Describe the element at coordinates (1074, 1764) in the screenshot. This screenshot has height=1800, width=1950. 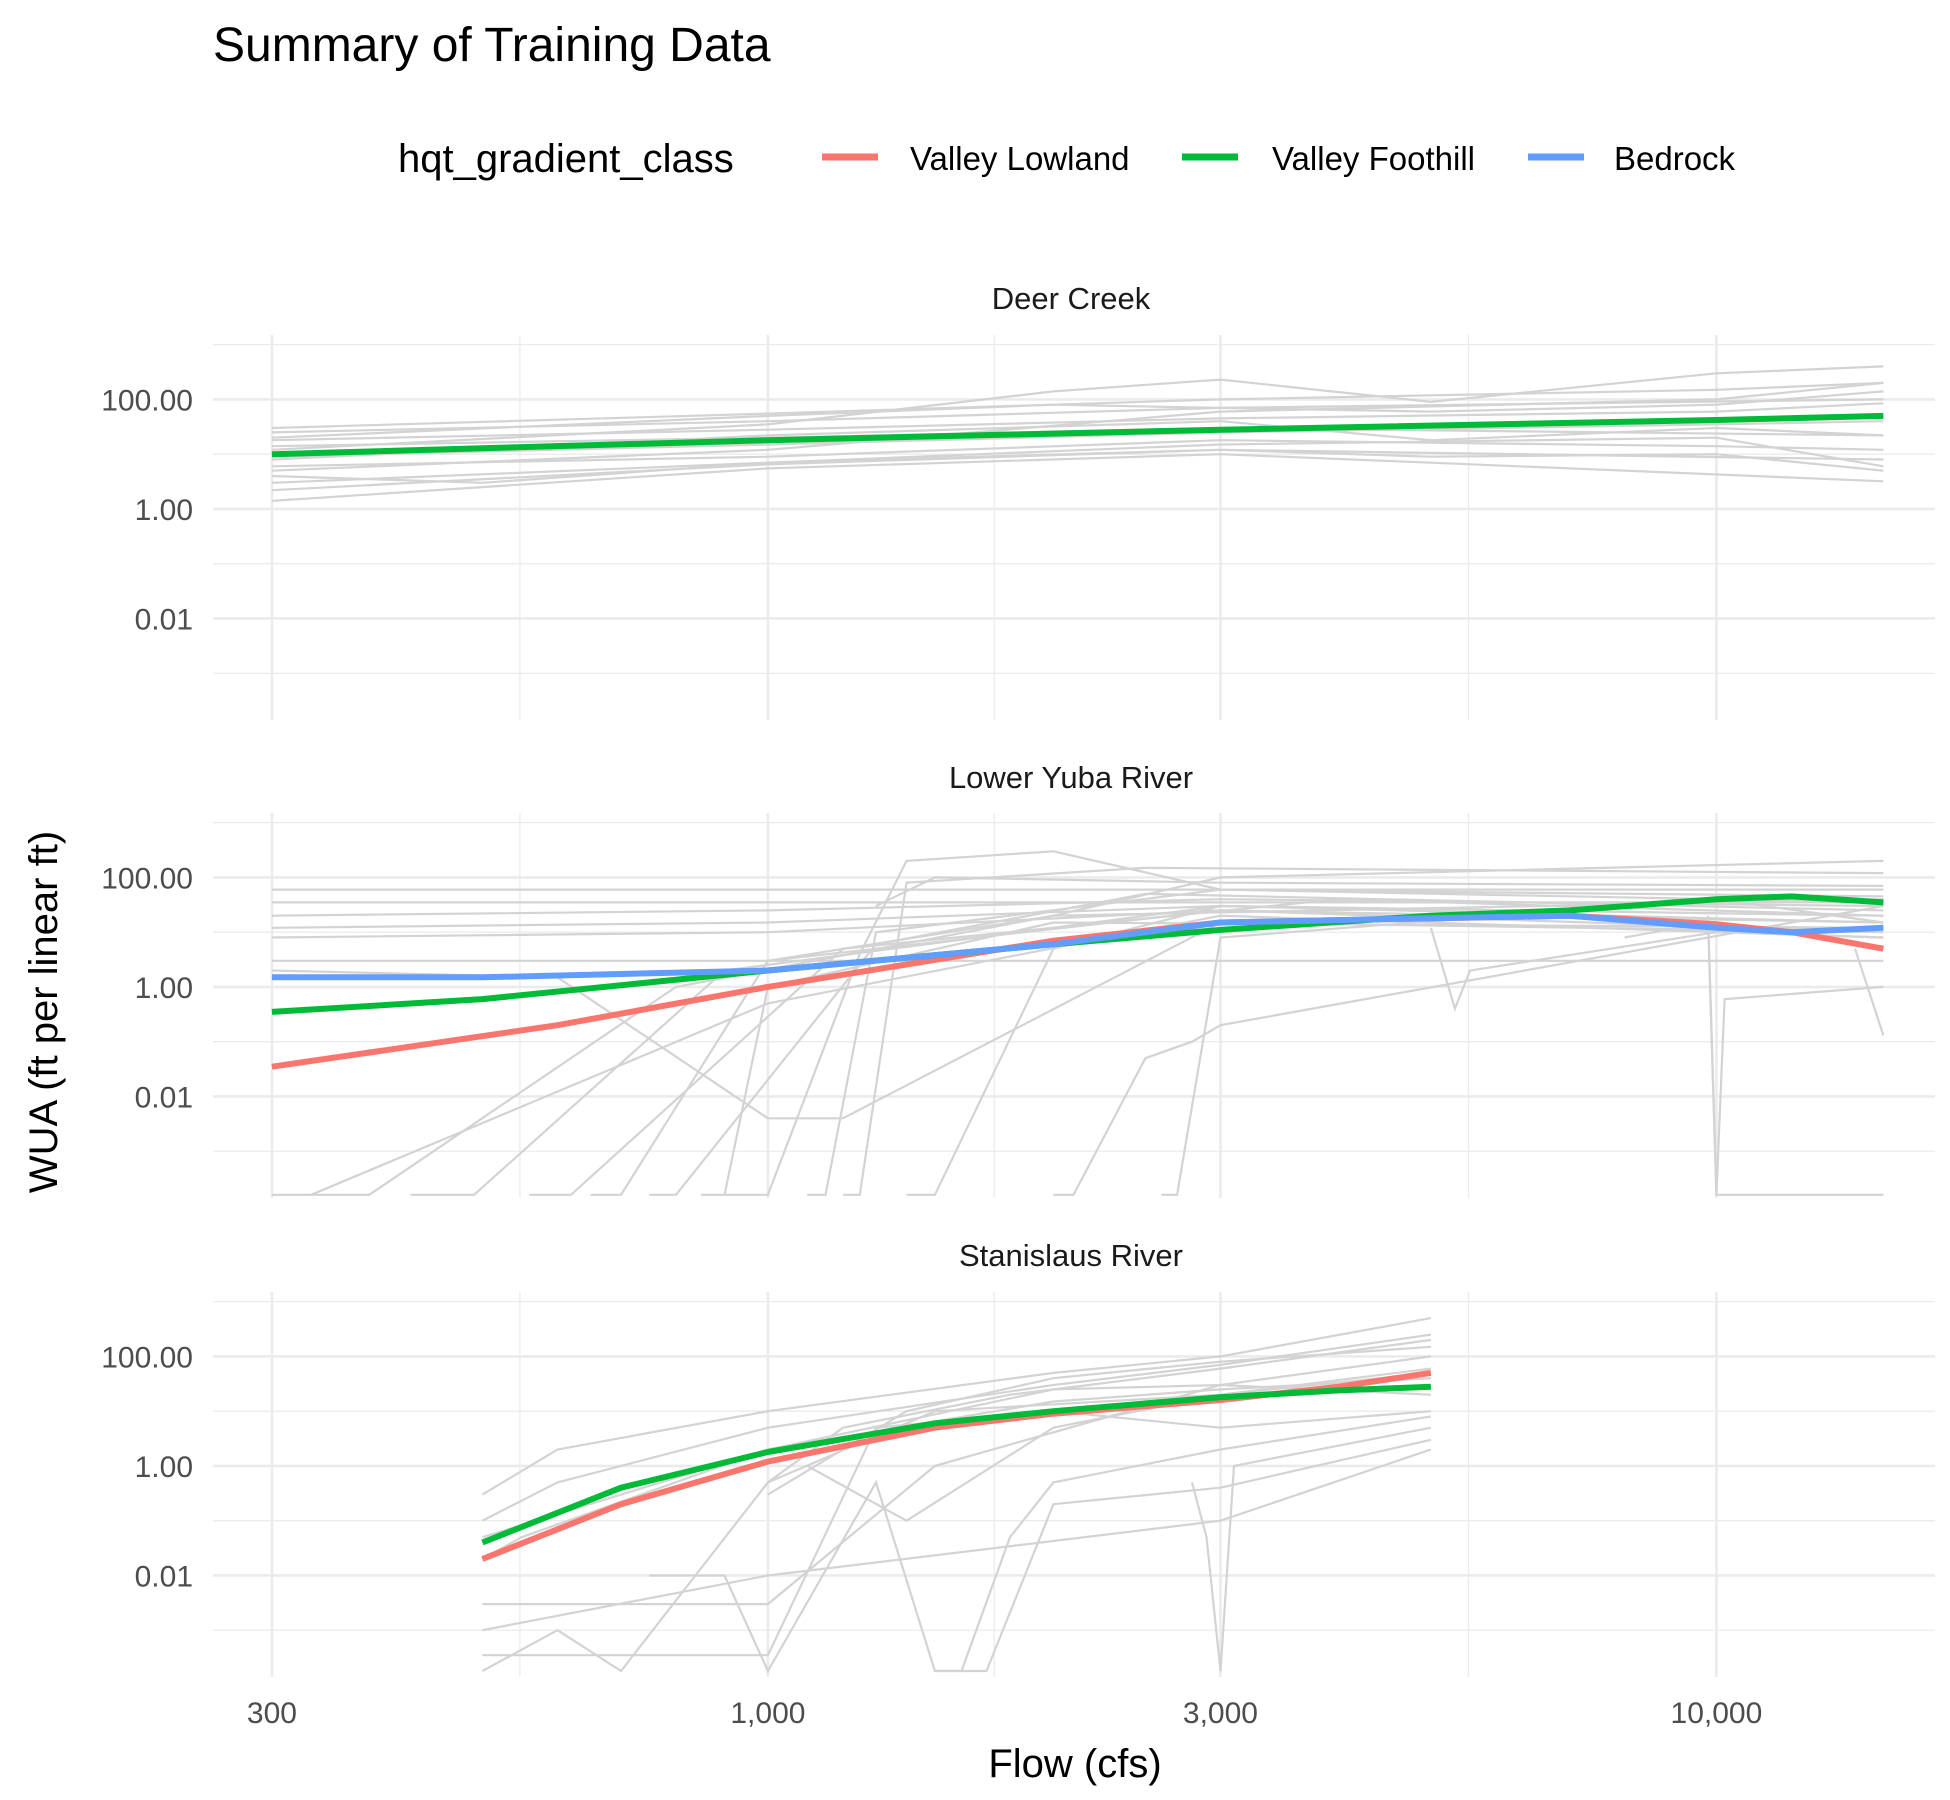
I see `x-axis-title: Flow (cfs)` at that location.